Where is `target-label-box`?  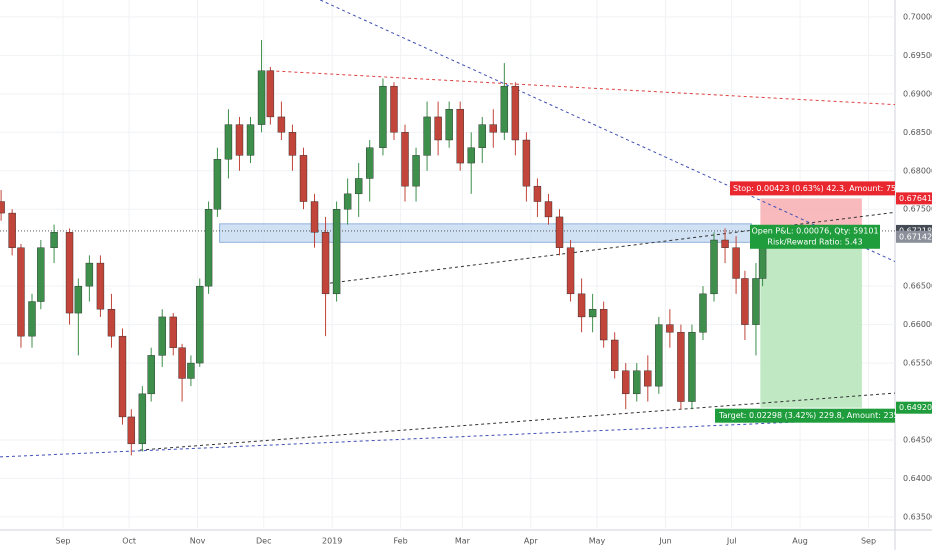 target-label-box is located at coordinates (805, 415).